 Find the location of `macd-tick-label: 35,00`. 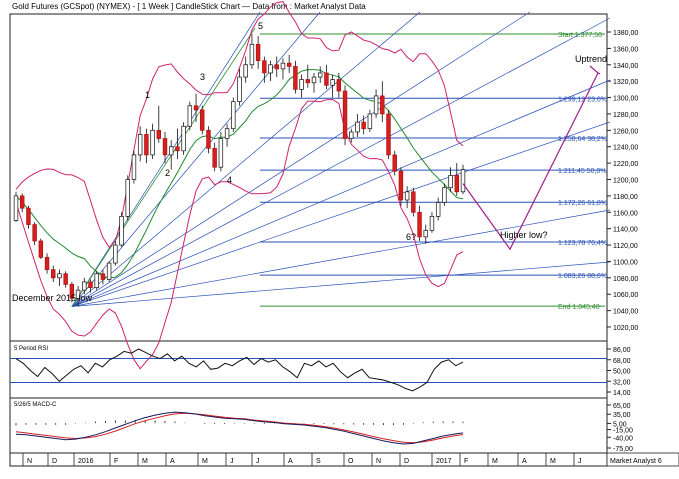

macd-tick-label: 35,00 is located at coordinates (622, 415).